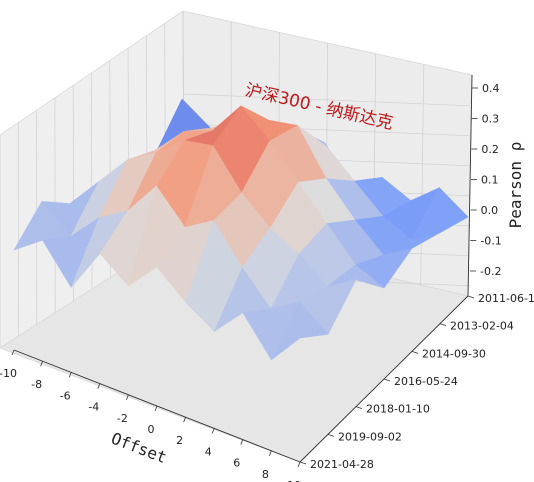  I want to click on x-tick-label: 6, so click(236, 463).